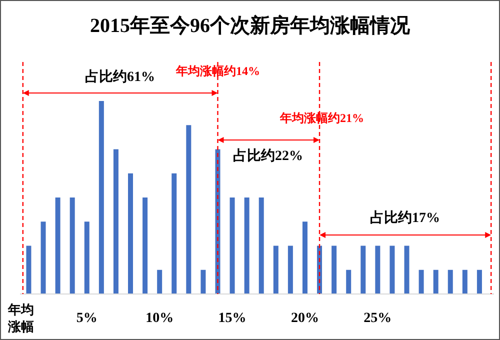 The image size is (500, 340). Describe the element at coordinates (232, 318) in the screenshot. I see `x-tick-label: 15%` at that location.